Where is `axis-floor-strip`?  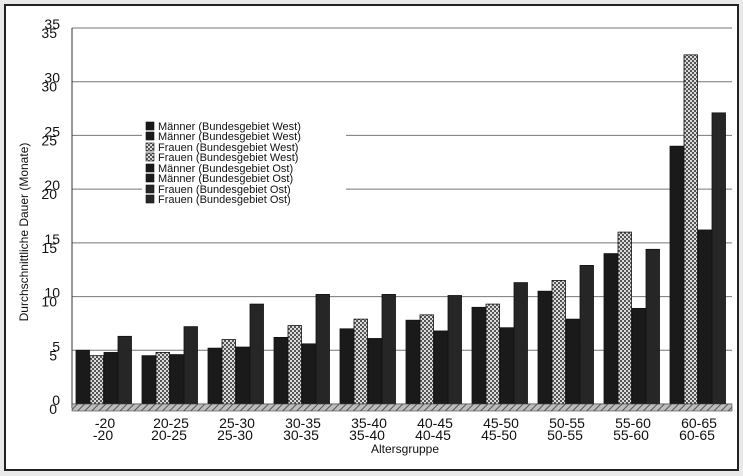 axis-floor-strip is located at coordinates (402, 407).